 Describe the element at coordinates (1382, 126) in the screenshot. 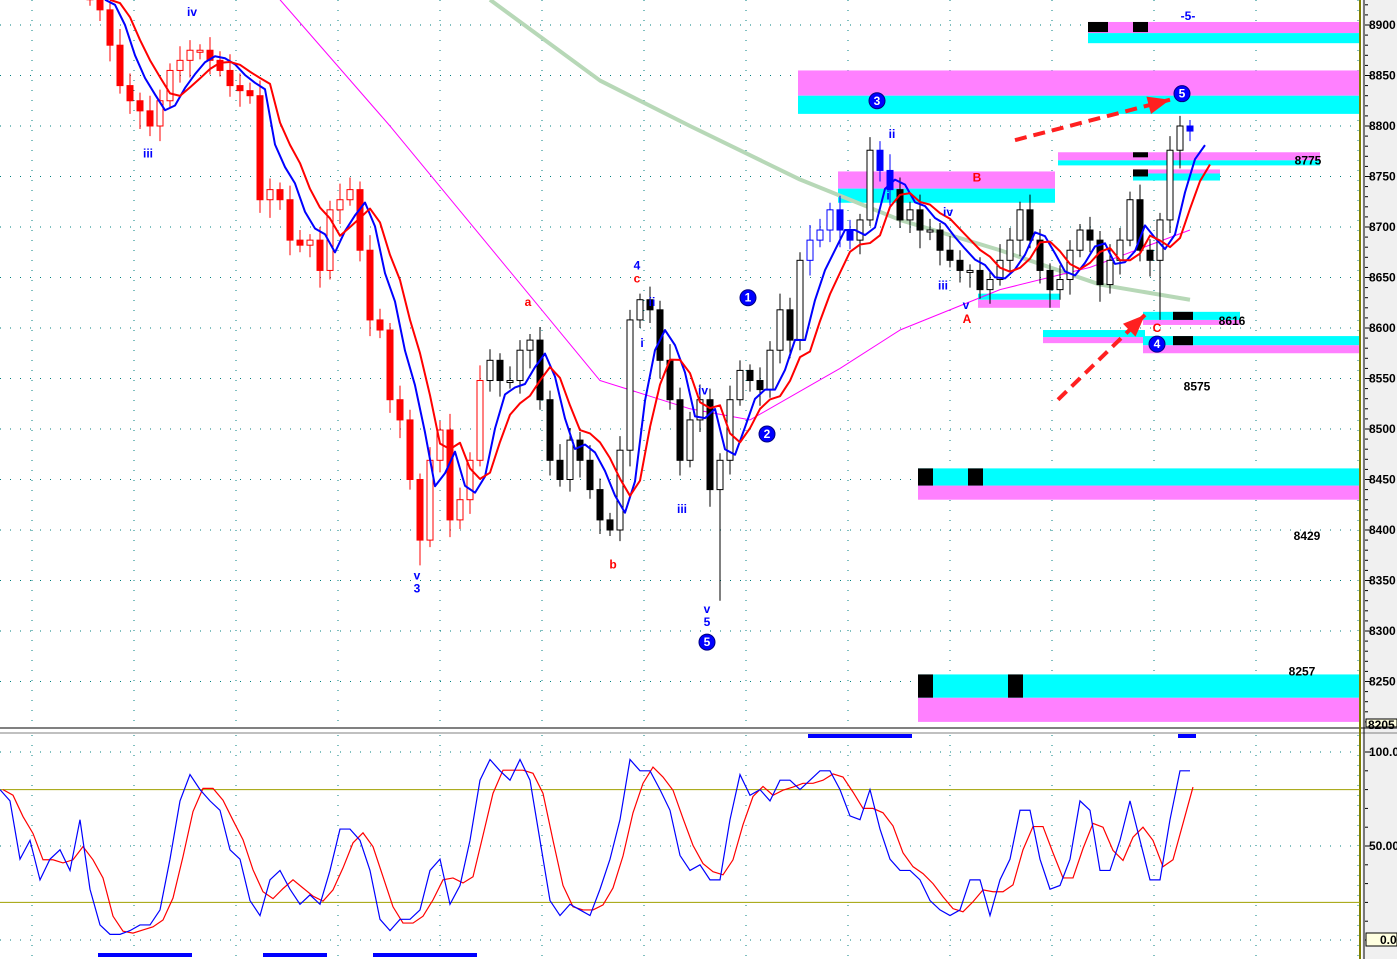

I see `price-tick-label: 8800` at that location.